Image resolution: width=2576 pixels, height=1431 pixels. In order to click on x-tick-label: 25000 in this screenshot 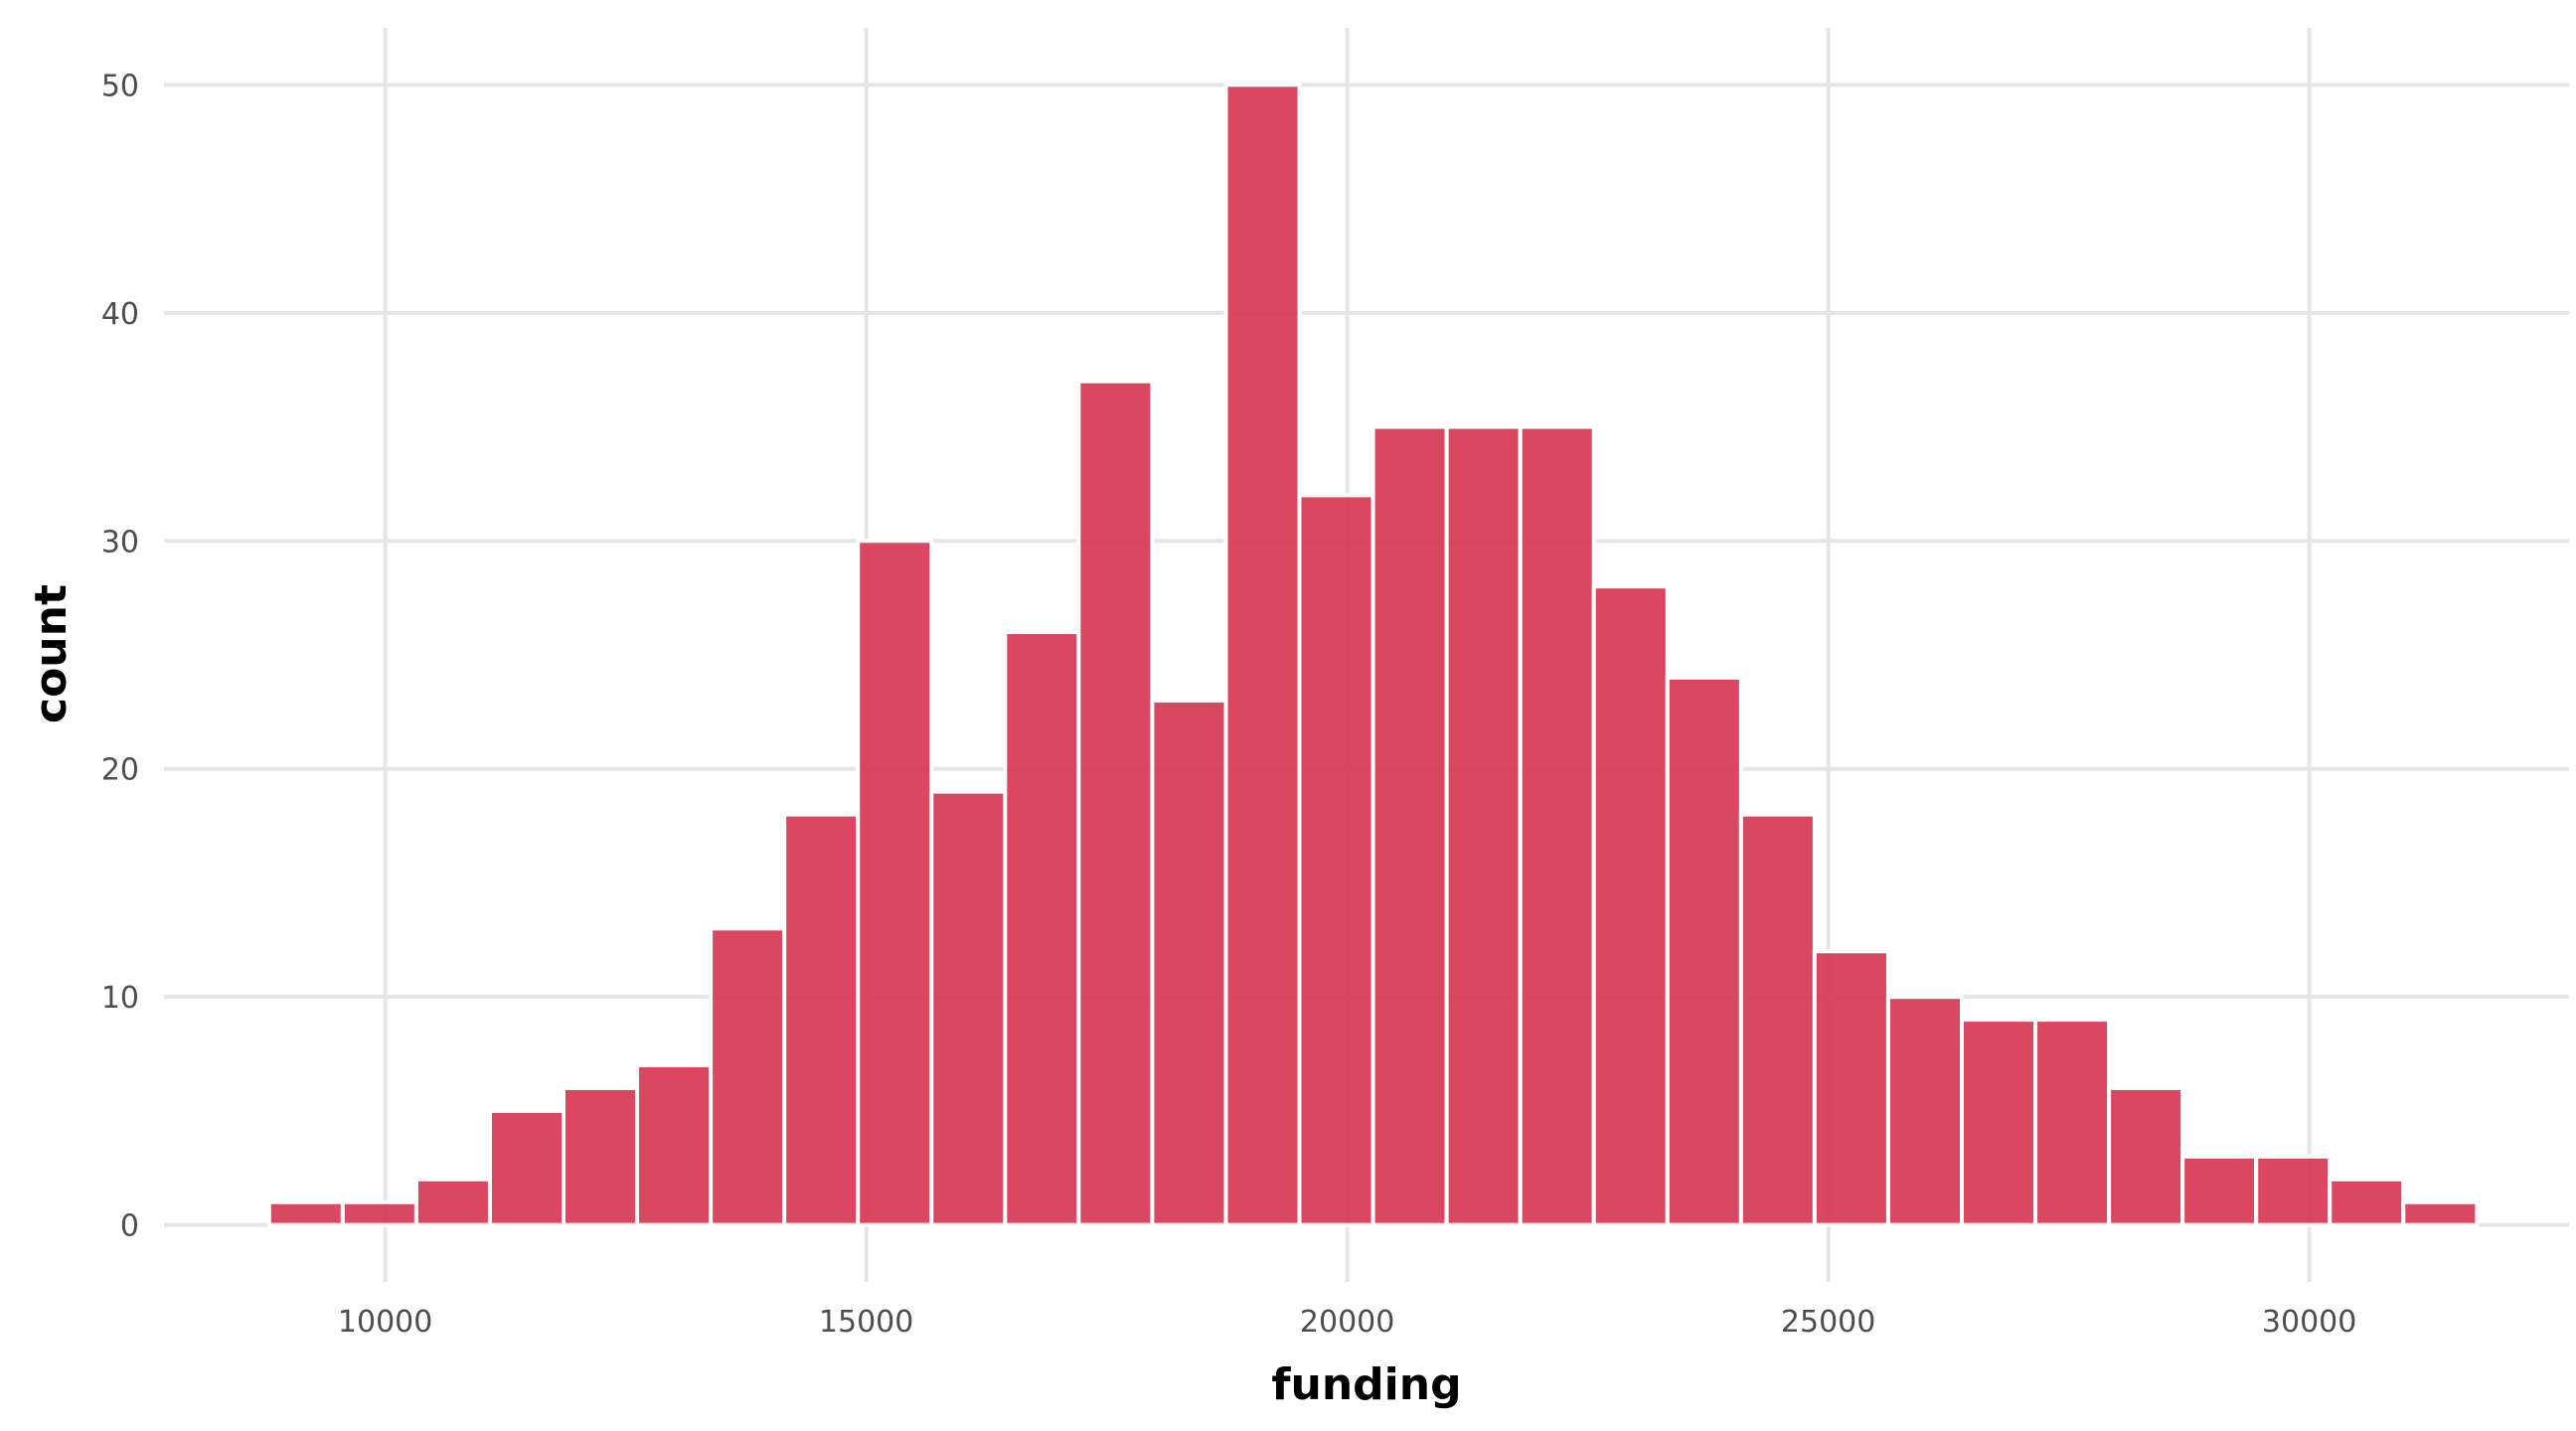, I will do `click(1828, 1322)`.